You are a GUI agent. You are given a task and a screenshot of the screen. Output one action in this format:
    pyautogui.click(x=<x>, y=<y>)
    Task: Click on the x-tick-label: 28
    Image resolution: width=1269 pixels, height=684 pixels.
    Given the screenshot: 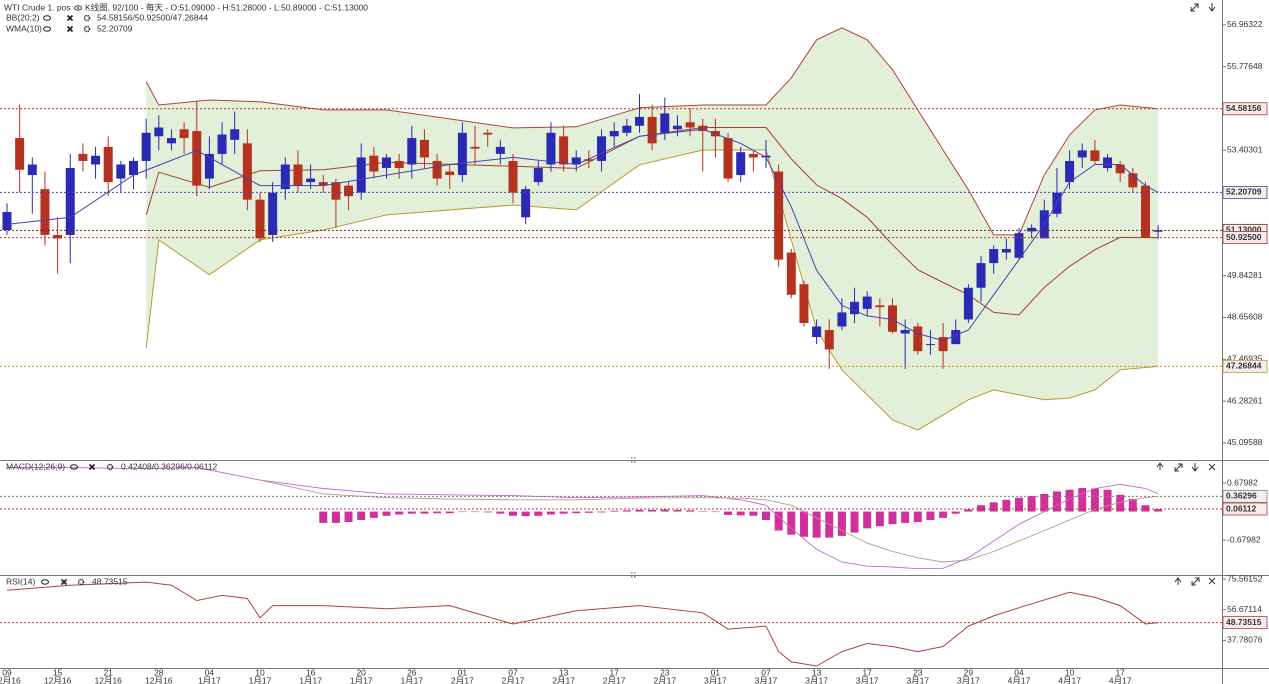 What is the action you would take?
    pyautogui.click(x=159, y=672)
    